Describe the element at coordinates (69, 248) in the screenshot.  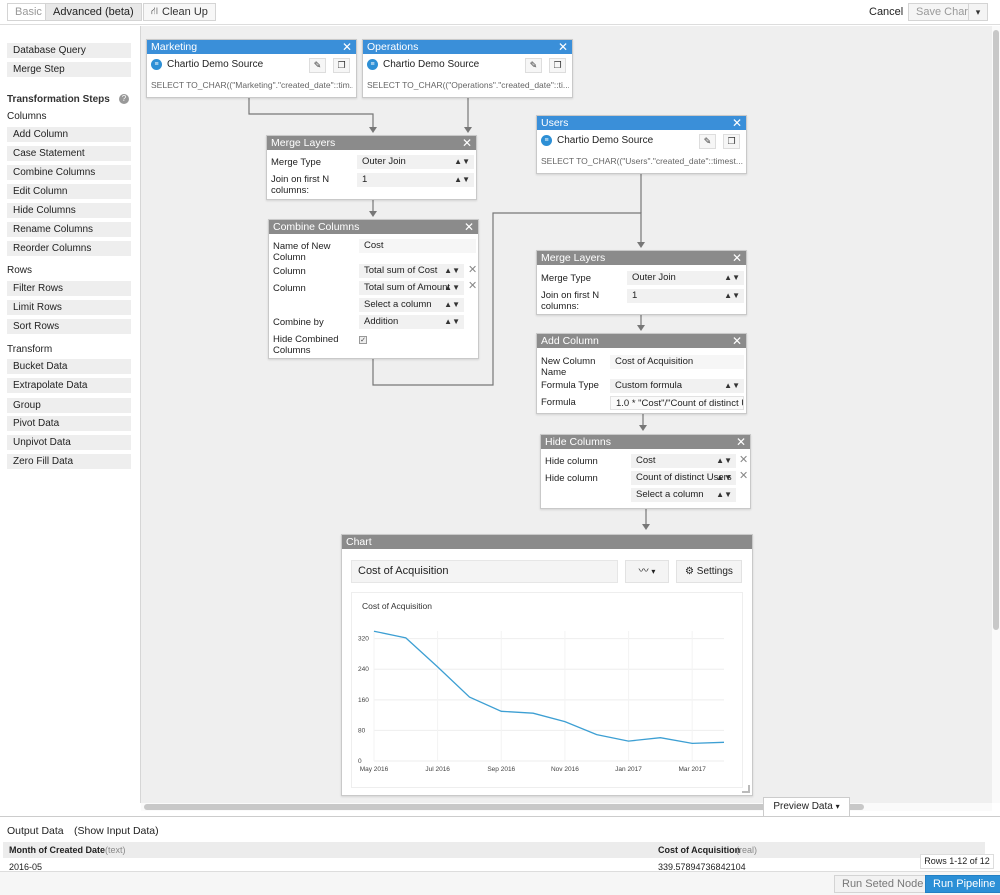
I see `reorder-columns-button: Reorder Columns` at that location.